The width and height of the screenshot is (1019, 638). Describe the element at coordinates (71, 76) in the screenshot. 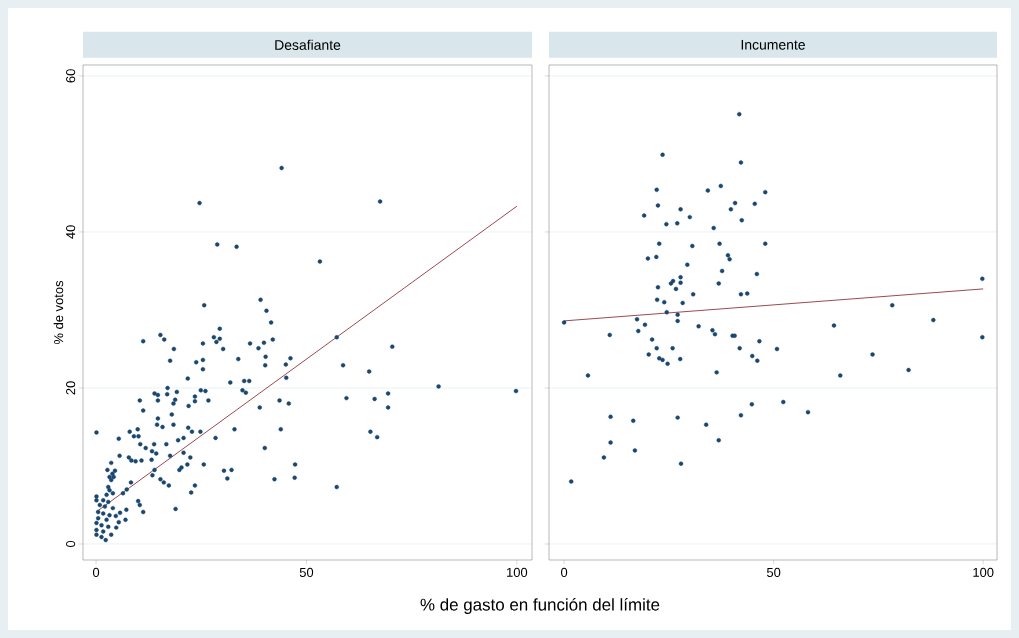

I see `y-tick-label: 60` at that location.